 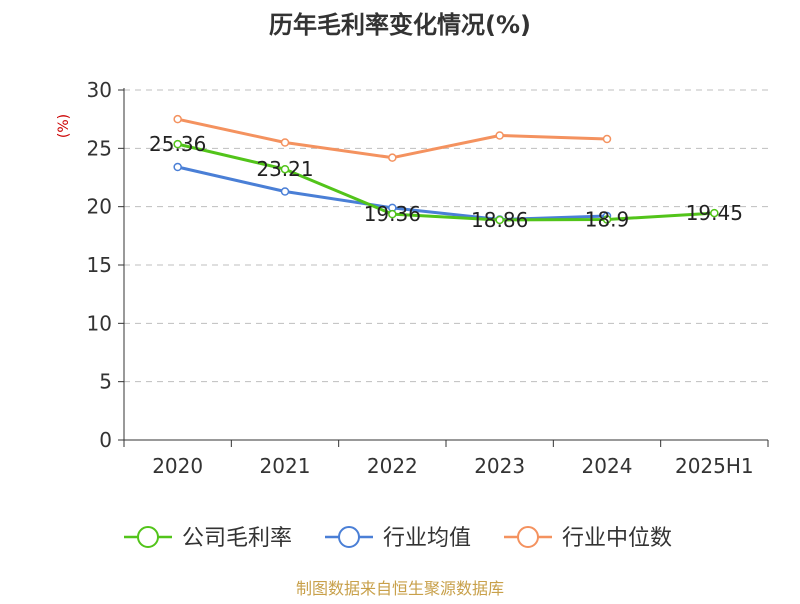 I want to click on y-tick-label: 25, so click(x=99, y=148).